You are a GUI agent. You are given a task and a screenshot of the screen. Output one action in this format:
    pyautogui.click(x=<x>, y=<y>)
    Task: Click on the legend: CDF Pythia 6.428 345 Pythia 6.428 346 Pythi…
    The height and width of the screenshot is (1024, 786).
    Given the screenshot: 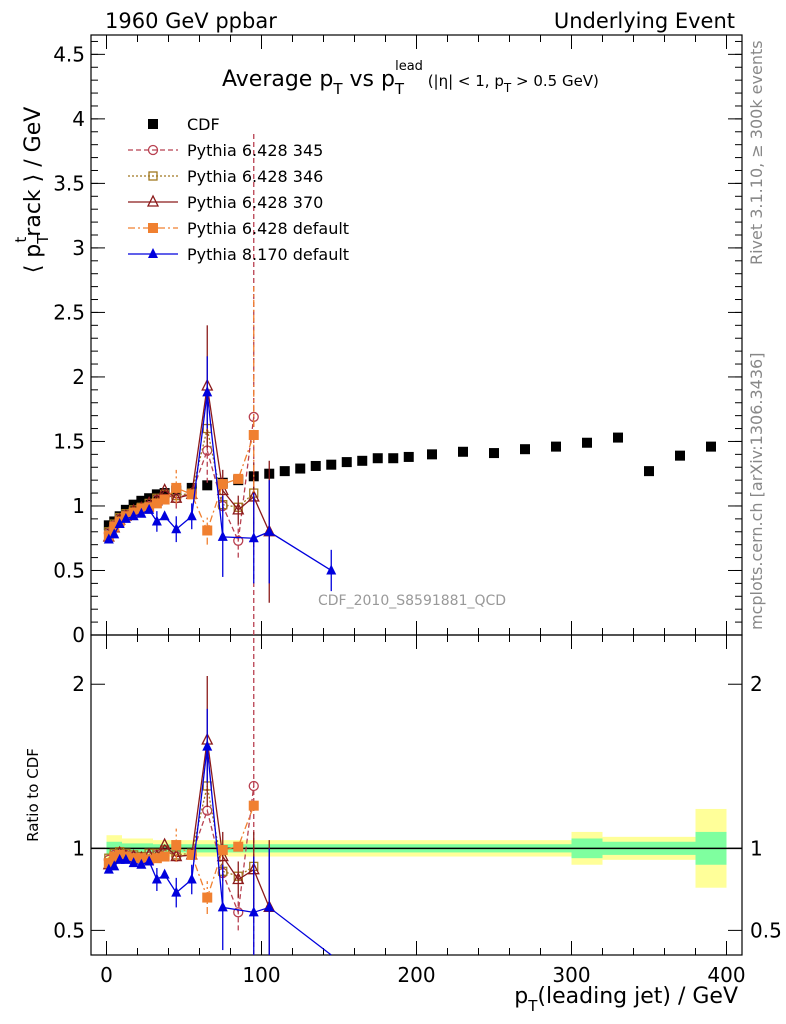 What is the action you would take?
    pyautogui.click(x=238, y=189)
    